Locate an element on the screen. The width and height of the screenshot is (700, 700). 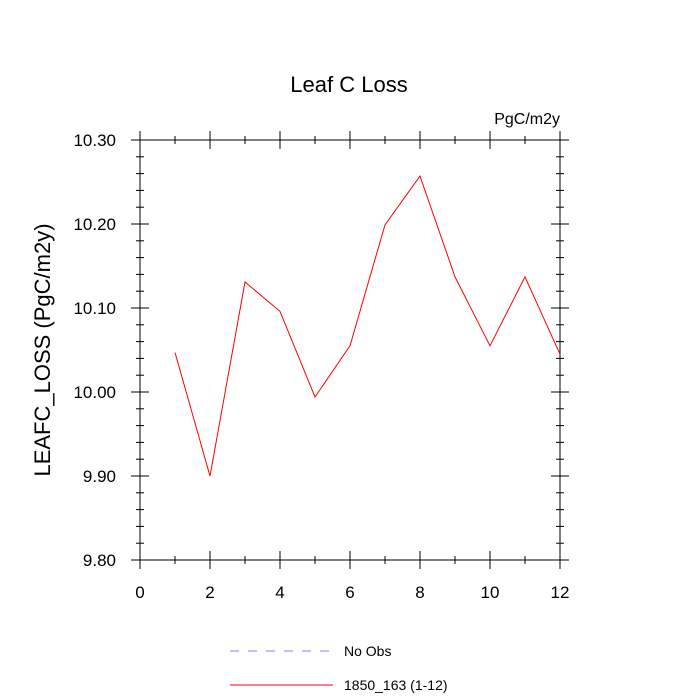
x-tick-label: 4 is located at coordinates (279, 592).